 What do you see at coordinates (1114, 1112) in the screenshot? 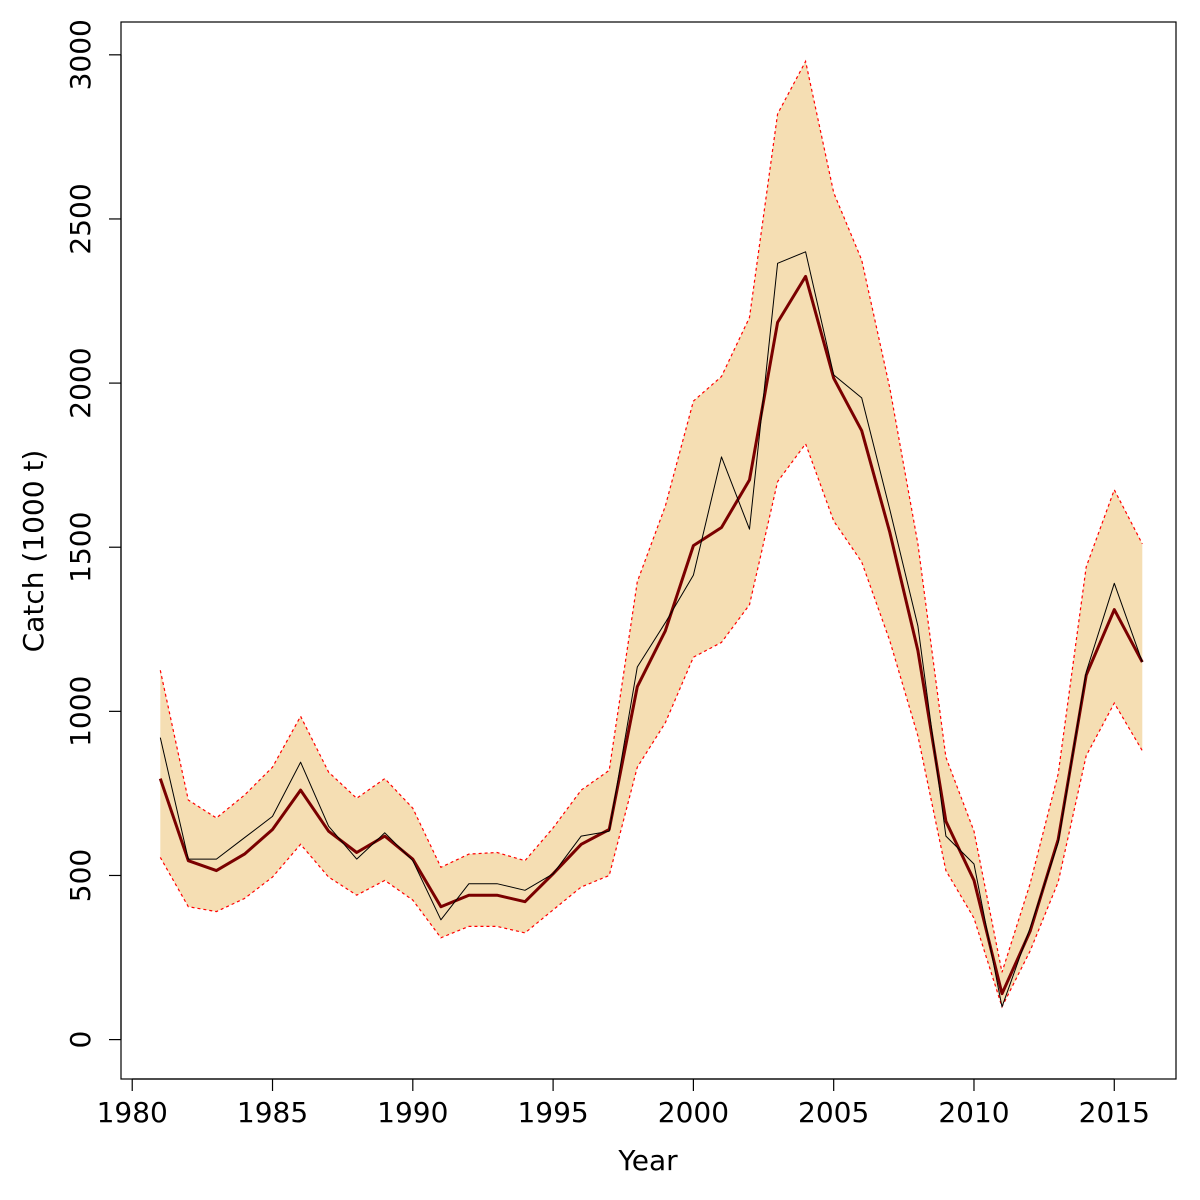
I see `x-tick-label: 2015` at bounding box center [1114, 1112].